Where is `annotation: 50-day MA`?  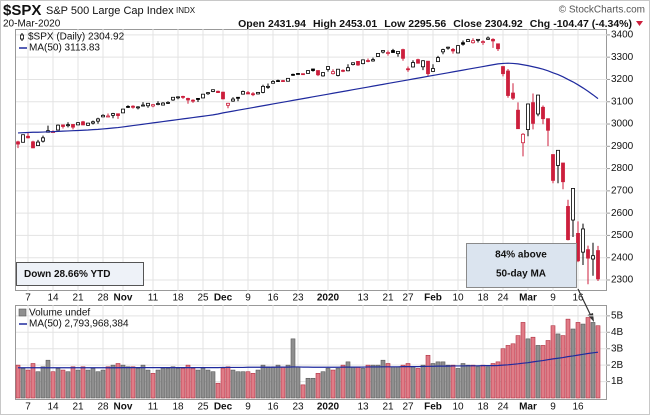 annotation: 50-day MA is located at coordinates (521, 274).